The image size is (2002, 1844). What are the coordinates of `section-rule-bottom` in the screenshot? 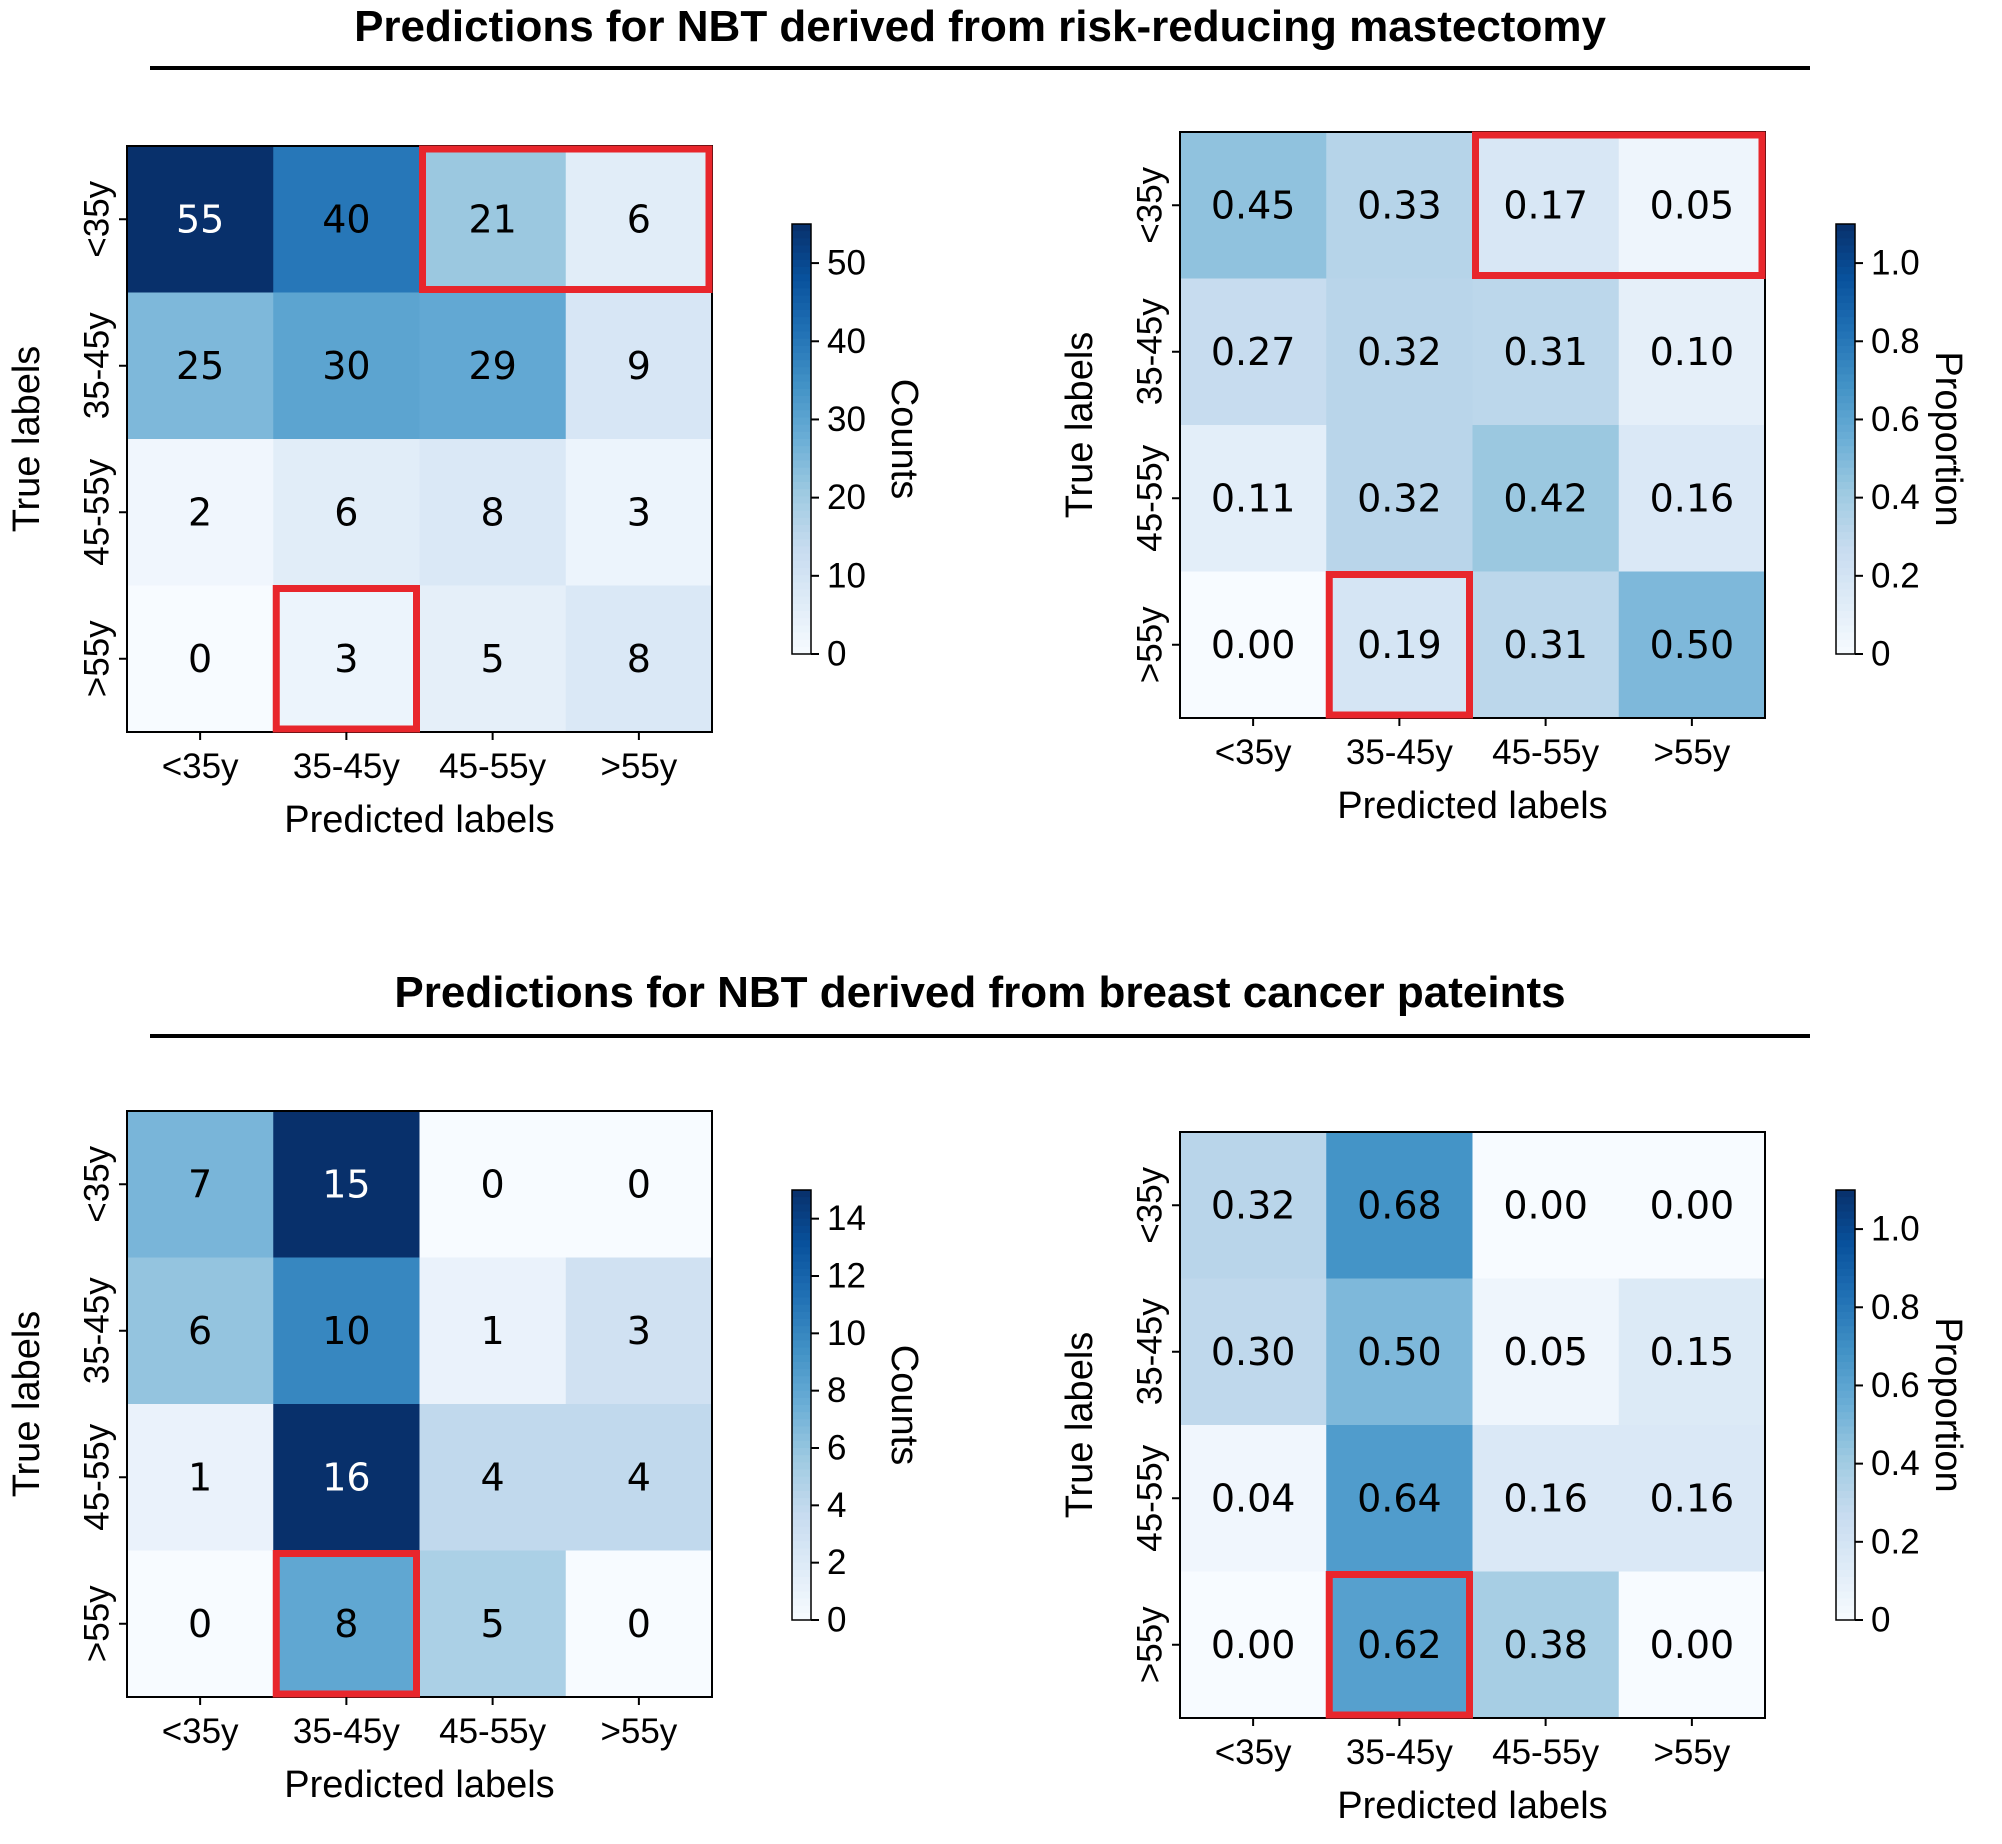 It's located at (980, 1036).